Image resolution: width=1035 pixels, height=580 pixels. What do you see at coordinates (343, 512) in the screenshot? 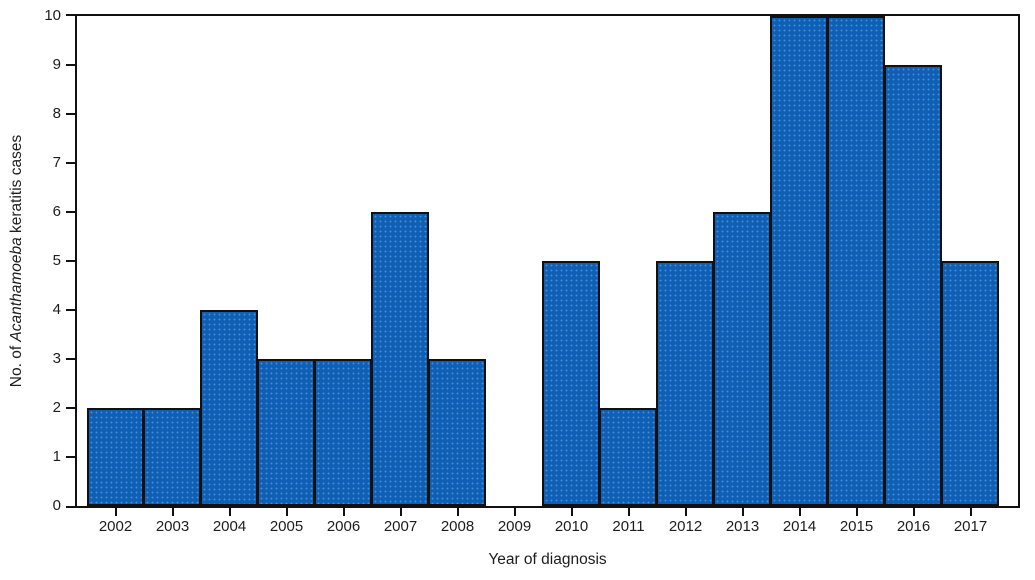
I see `x-tick-2006` at bounding box center [343, 512].